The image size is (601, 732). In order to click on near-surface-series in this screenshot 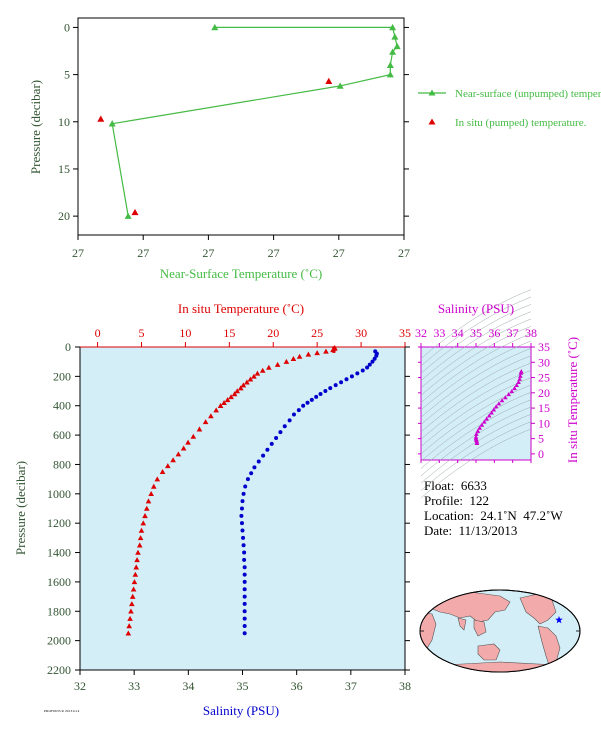, I will do `click(249, 121)`.